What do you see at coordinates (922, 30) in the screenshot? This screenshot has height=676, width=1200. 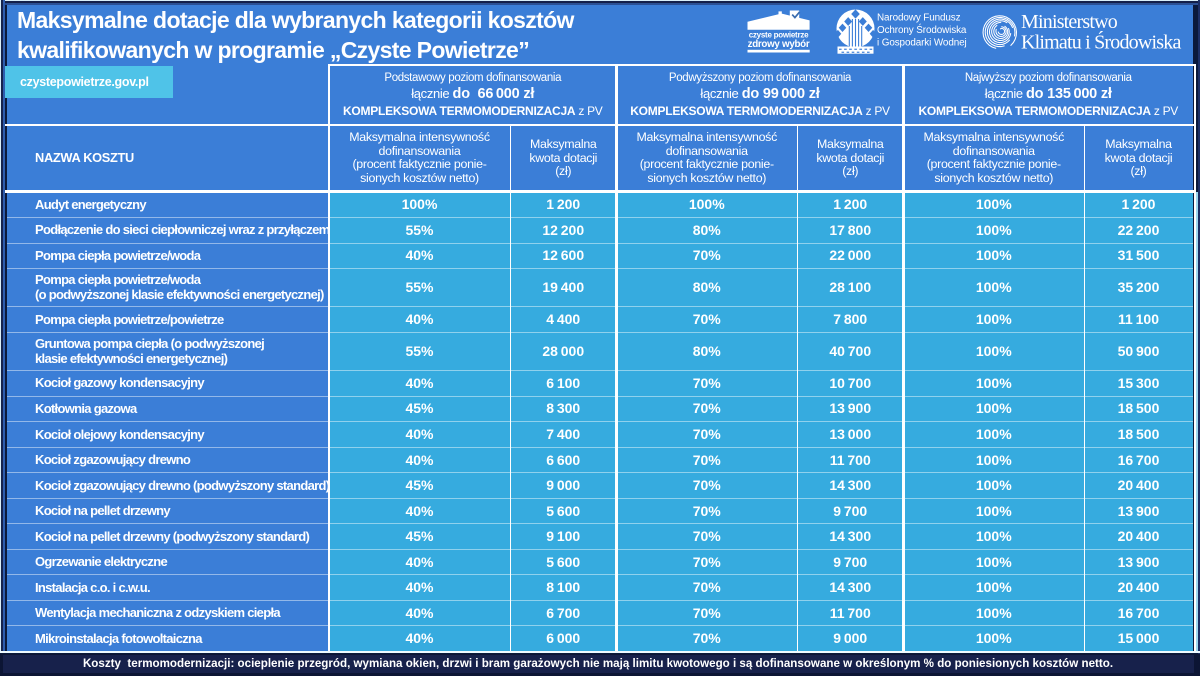 I see `svg-text: Ochrony Środowiska` at bounding box center [922, 30].